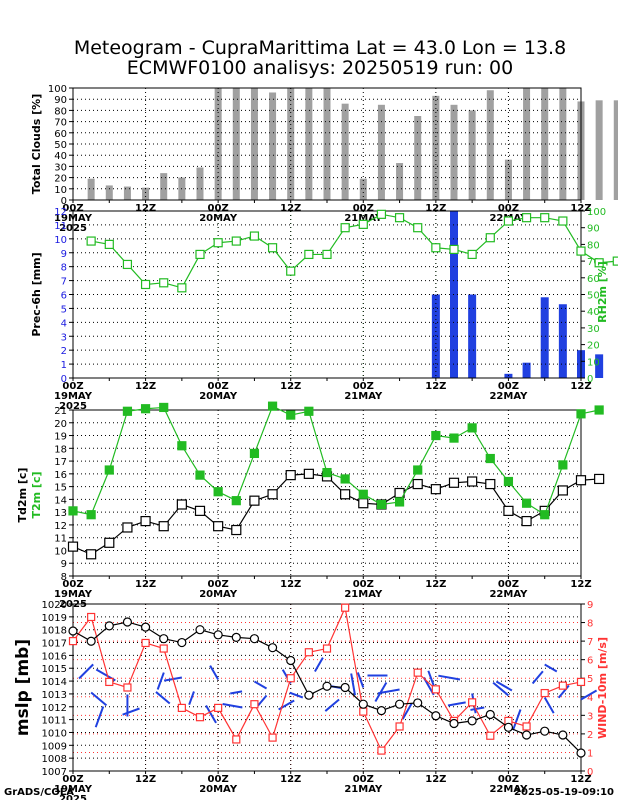 The height and width of the screenshot is (800, 618). I want to click on y2-tick-label: 80, so click(593, 245).